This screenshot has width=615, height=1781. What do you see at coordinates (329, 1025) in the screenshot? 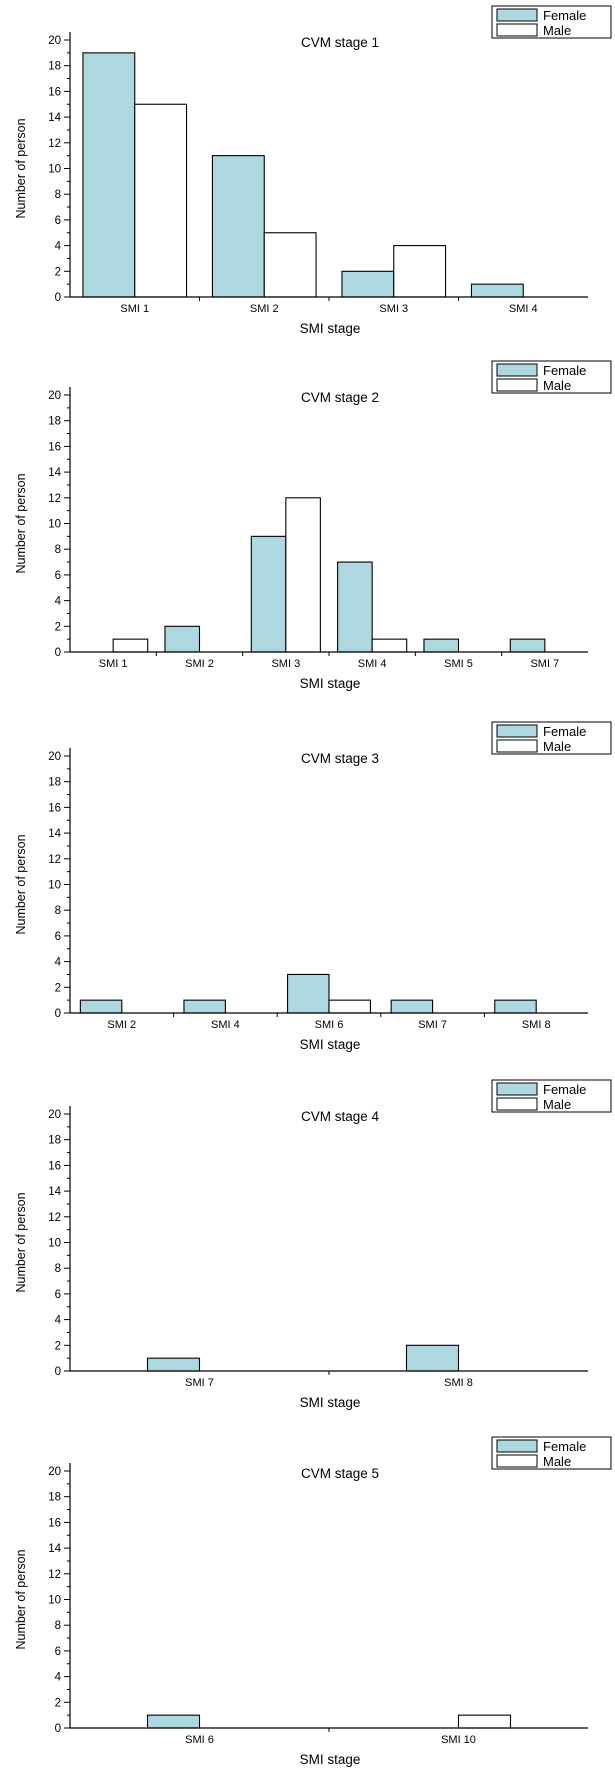
I see `x-tick-label: SMI 6` at bounding box center [329, 1025].